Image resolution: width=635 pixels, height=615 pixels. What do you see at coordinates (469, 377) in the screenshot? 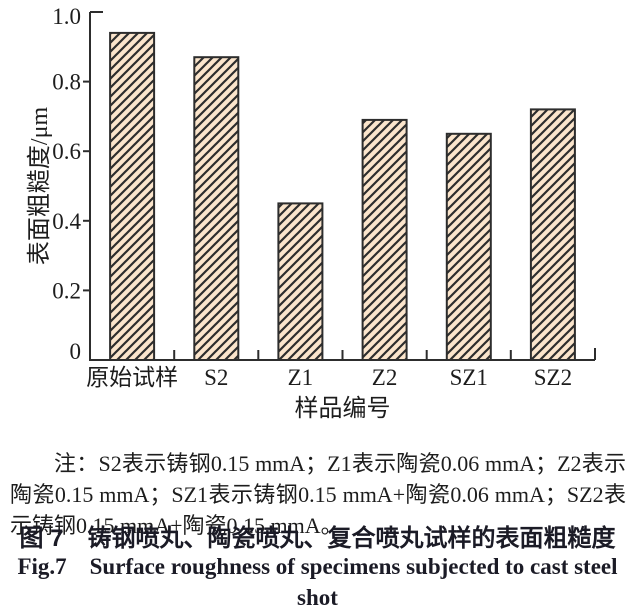
I see `x-category-label: SZ1` at bounding box center [469, 377].